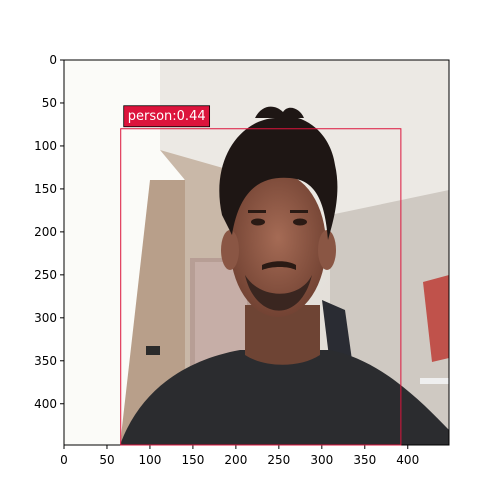  What do you see at coordinates (407, 460) in the screenshot?
I see `x-tick-label: 400` at bounding box center [407, 460].